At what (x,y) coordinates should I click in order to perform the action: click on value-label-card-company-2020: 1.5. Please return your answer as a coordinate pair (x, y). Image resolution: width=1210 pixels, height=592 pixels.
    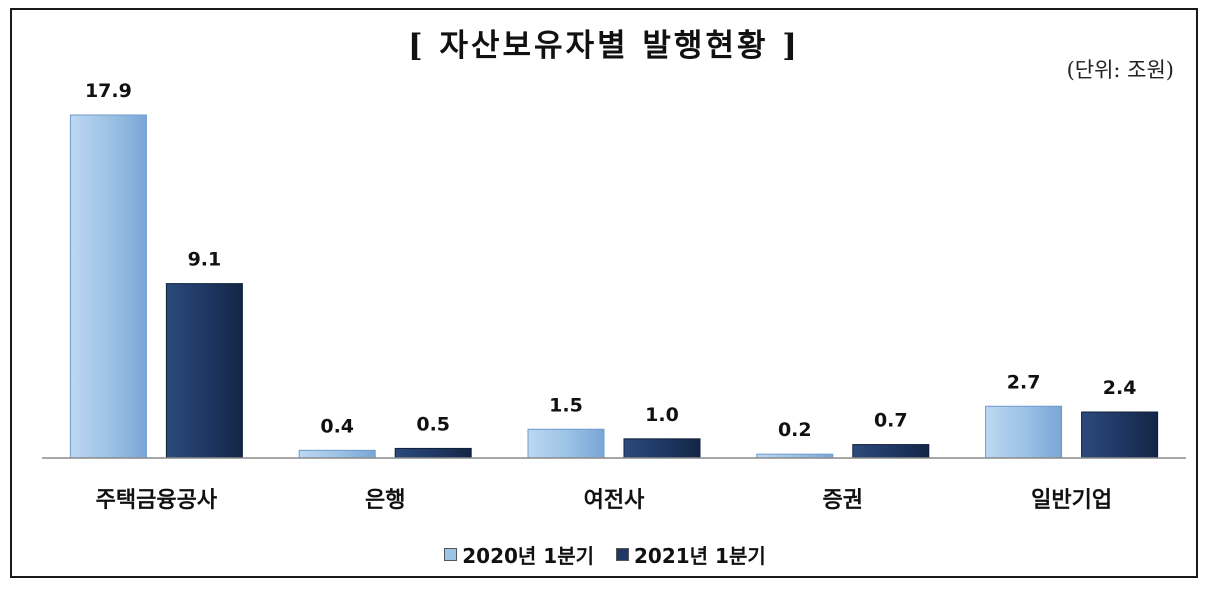
    Looking at the image, I should click on (566, 405).